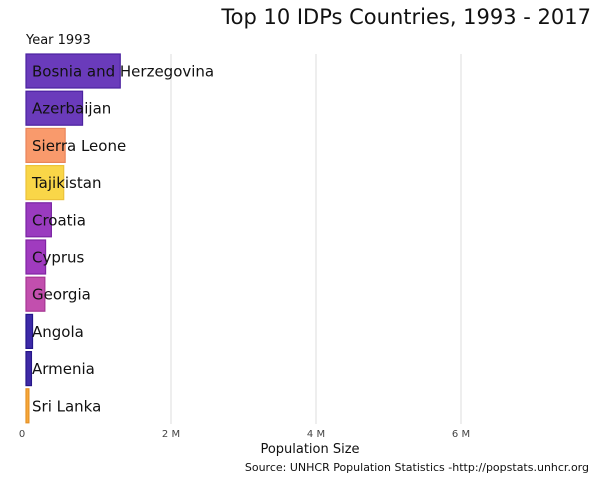 Image resolution: width=600 pixels, height=480 pixels. What do you see at coordinates (22, 434) in the screenshot?
I see `x-tick-label: 0` at bounding box center [22, 434].